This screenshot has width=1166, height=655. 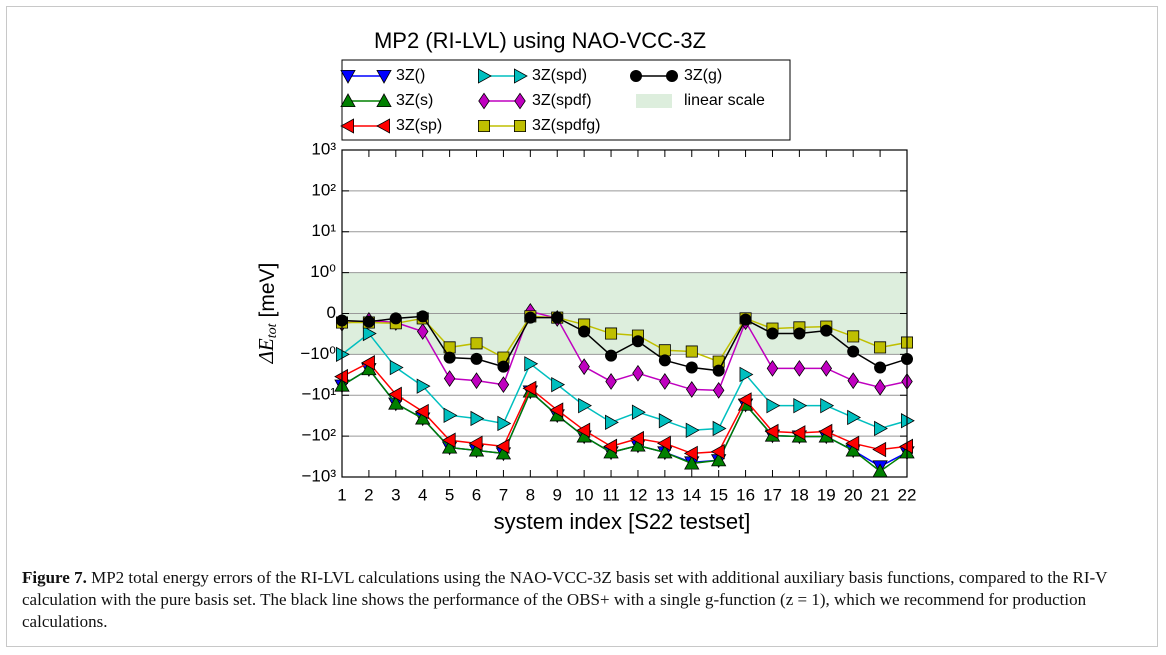 What do you see at coordinates (703, 75) in the screenshot?
I see `legend-label: 3Z(g)` at bounding box center [703, 75].